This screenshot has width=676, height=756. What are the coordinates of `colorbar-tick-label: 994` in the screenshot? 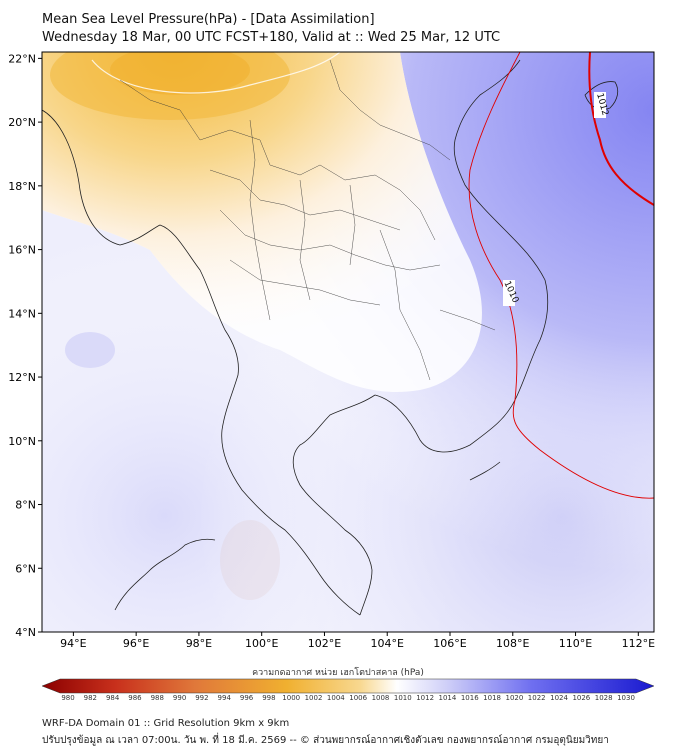 It's located at (225, 697).